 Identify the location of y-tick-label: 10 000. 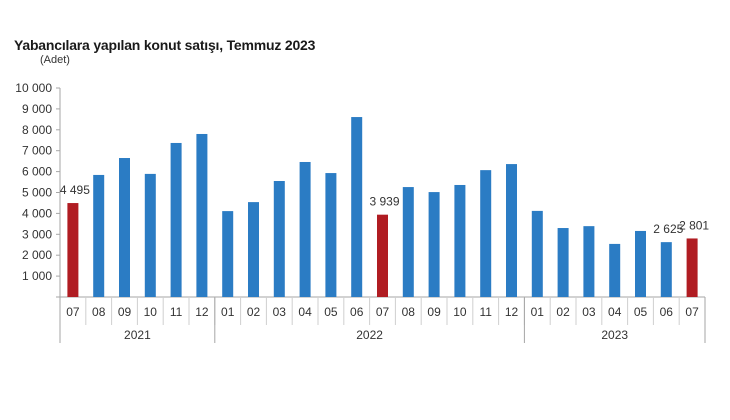
(33, 88).